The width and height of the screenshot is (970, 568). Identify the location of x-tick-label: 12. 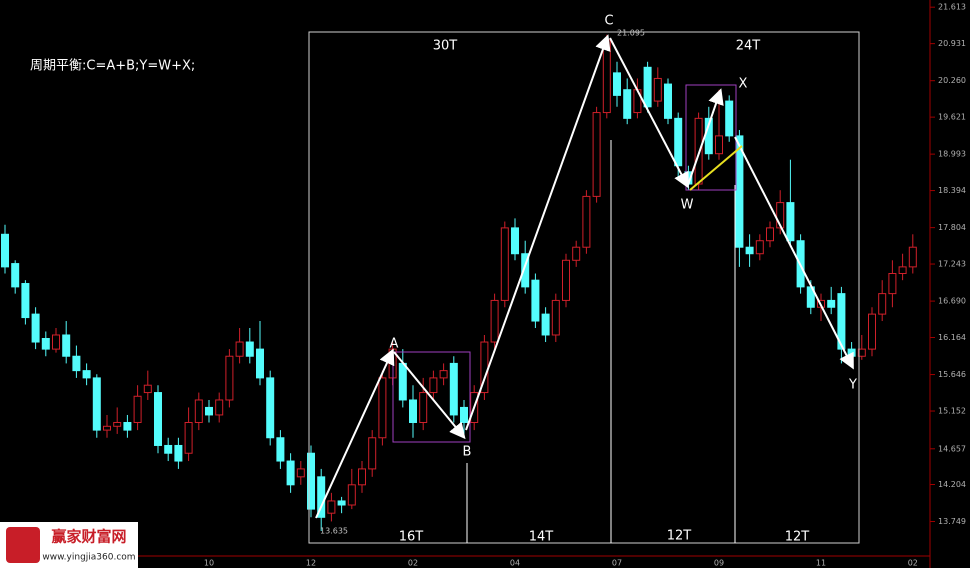
(311, 563).